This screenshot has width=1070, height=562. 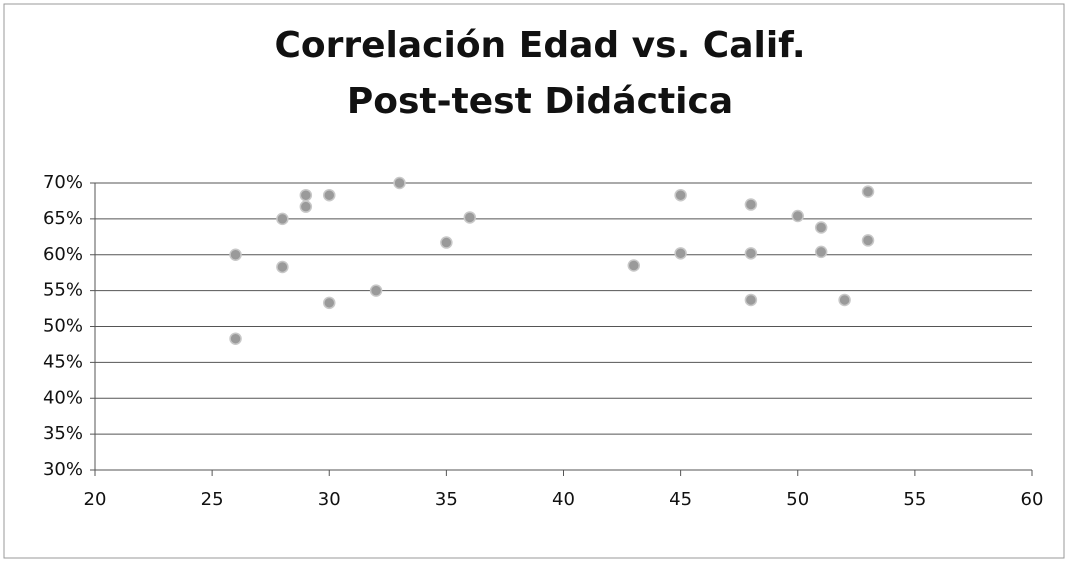 I want to click on x-tick-label: 50, so click(x=797, y=499).